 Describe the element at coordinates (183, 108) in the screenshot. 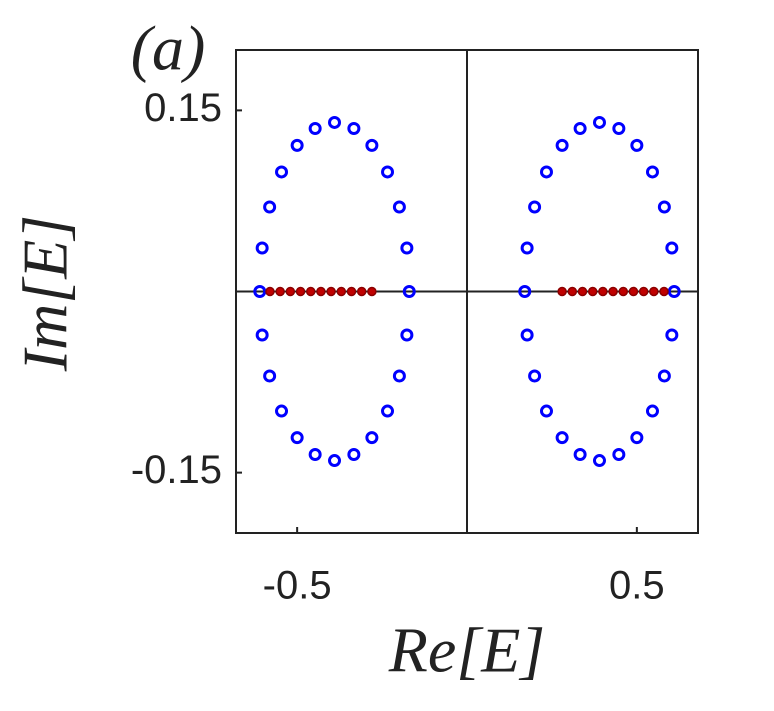

I see `y-tick-label: 0.15` at that location.